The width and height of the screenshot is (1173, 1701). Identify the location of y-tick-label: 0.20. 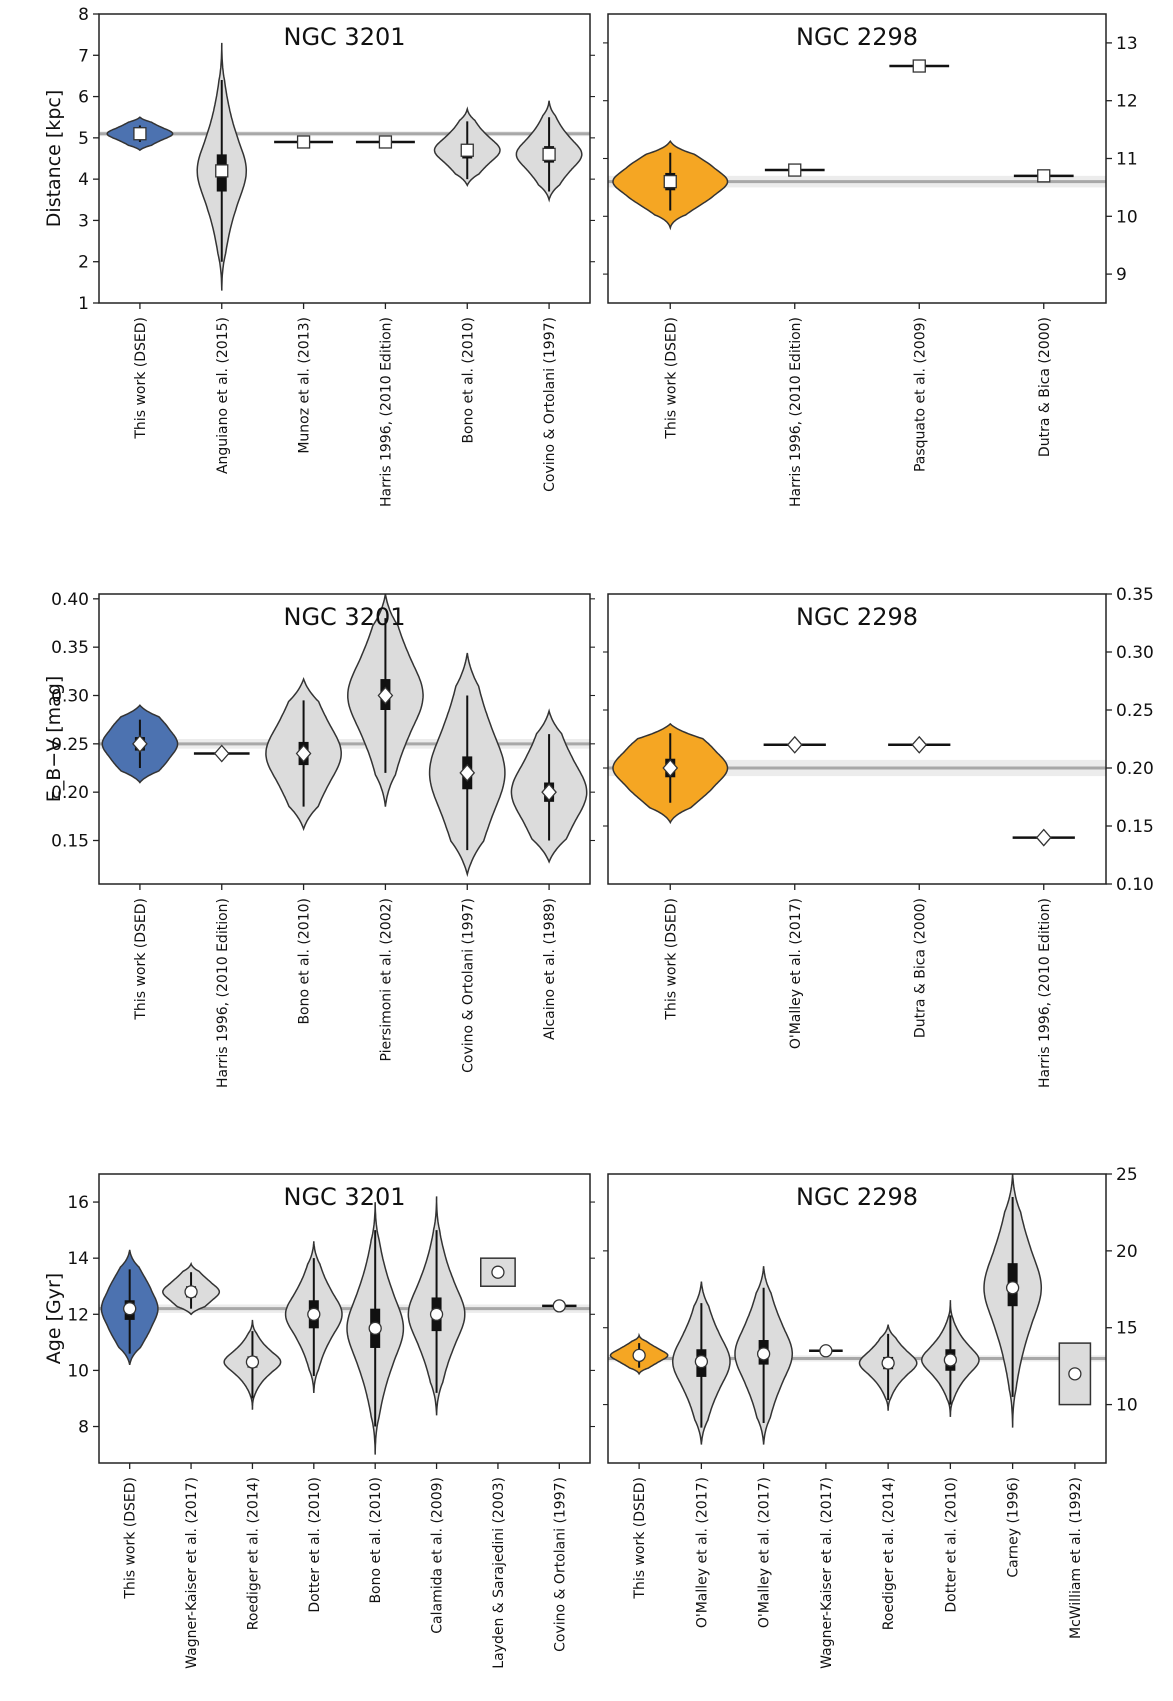
(70, 793).